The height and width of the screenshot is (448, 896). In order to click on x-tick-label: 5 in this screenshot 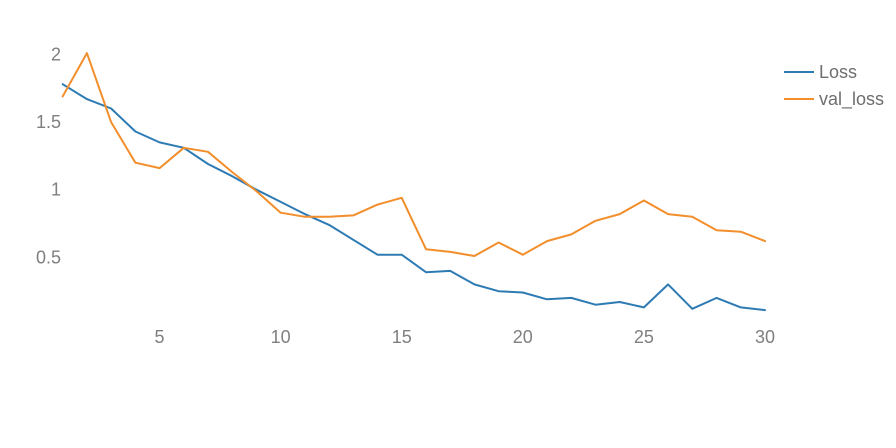, I will do `click(160, 337)`.